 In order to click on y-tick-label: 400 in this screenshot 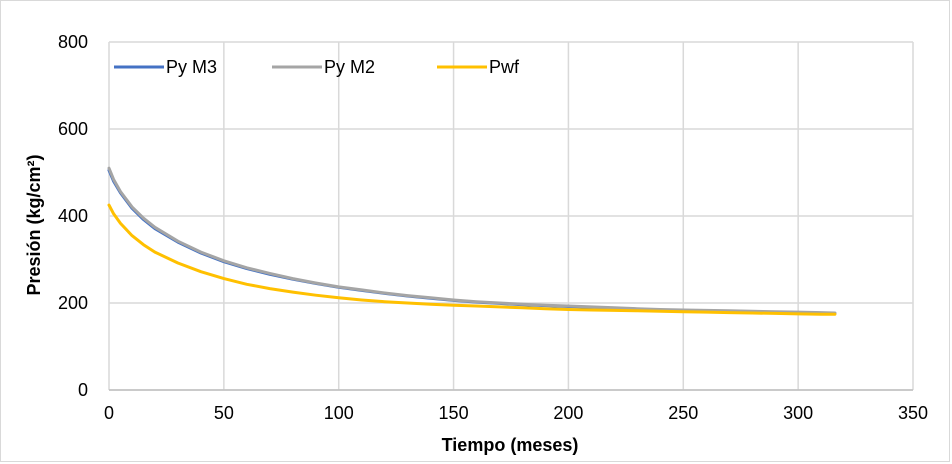, I will do `click(73, 216)`.